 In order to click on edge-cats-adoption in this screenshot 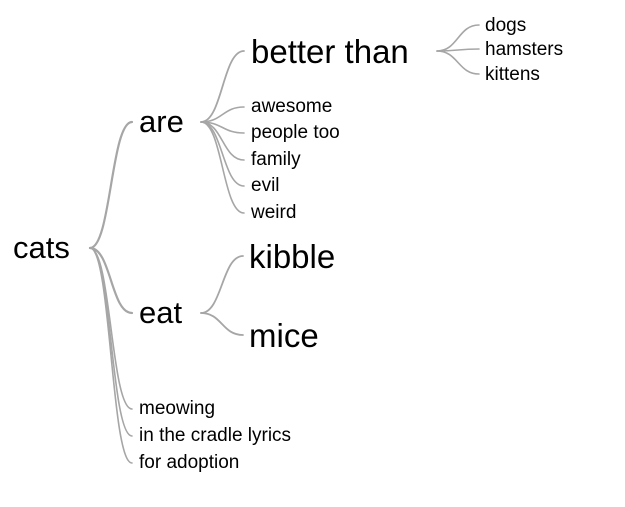, I will do `click(111, 355)`.